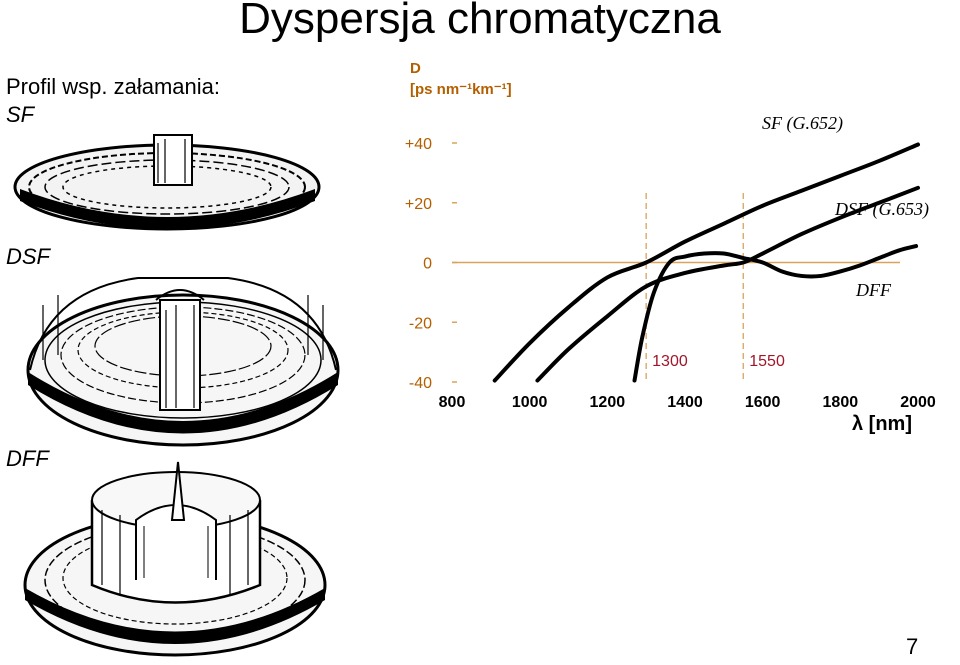 This screenshot has height=665, width=960. I want to click on wavelength-marker-label: 1550, so click(767, 361).